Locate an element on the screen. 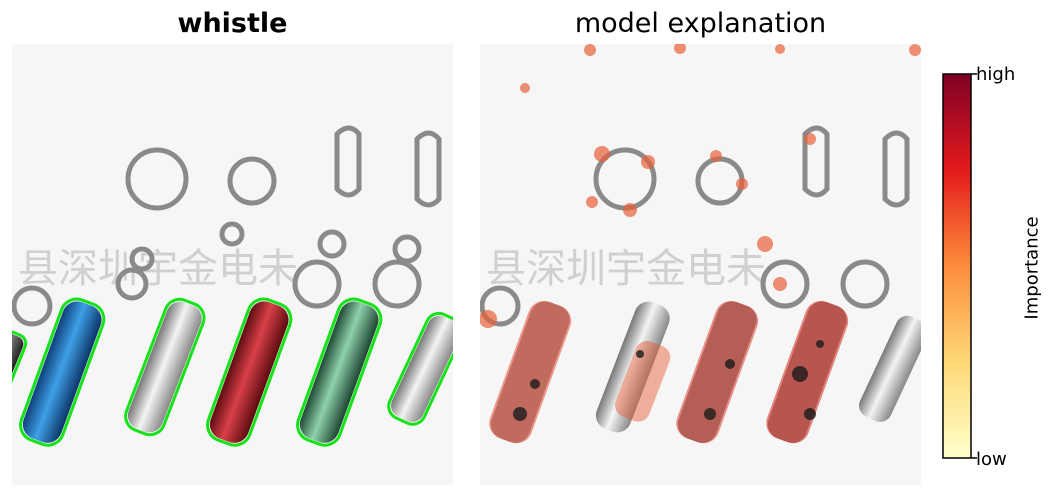 The height and width of the screenshot is (500, 1053). whistles is located at coordinates (232, 372).